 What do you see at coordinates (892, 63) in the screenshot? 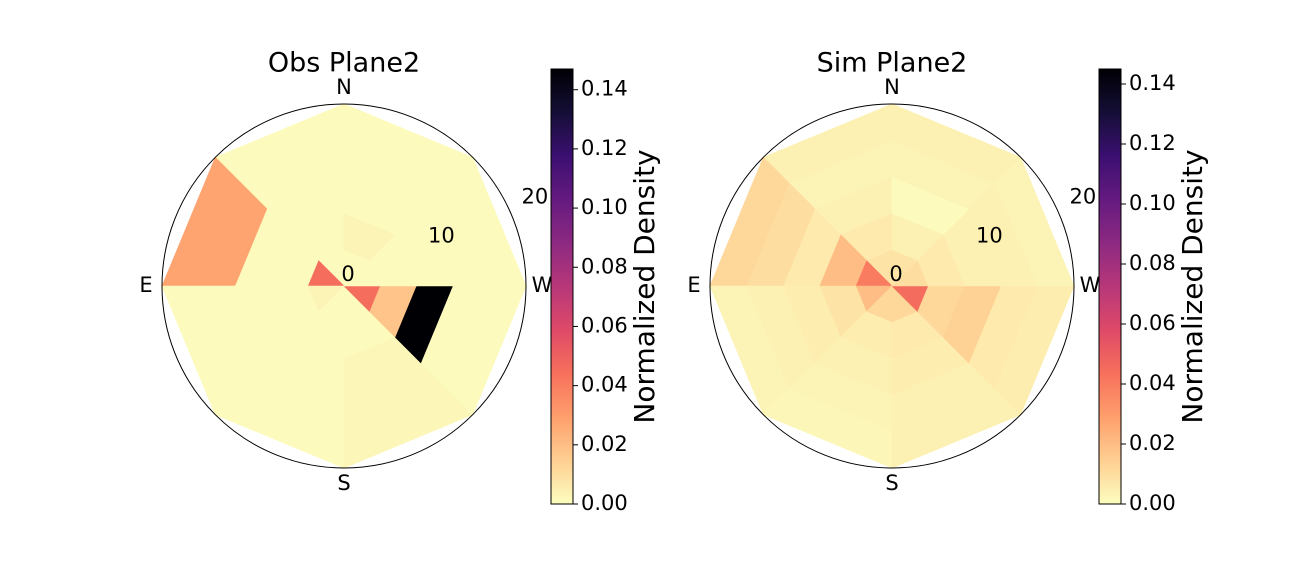
I see `chart-title: Sim Plane2` at bounding box center [892, 63].